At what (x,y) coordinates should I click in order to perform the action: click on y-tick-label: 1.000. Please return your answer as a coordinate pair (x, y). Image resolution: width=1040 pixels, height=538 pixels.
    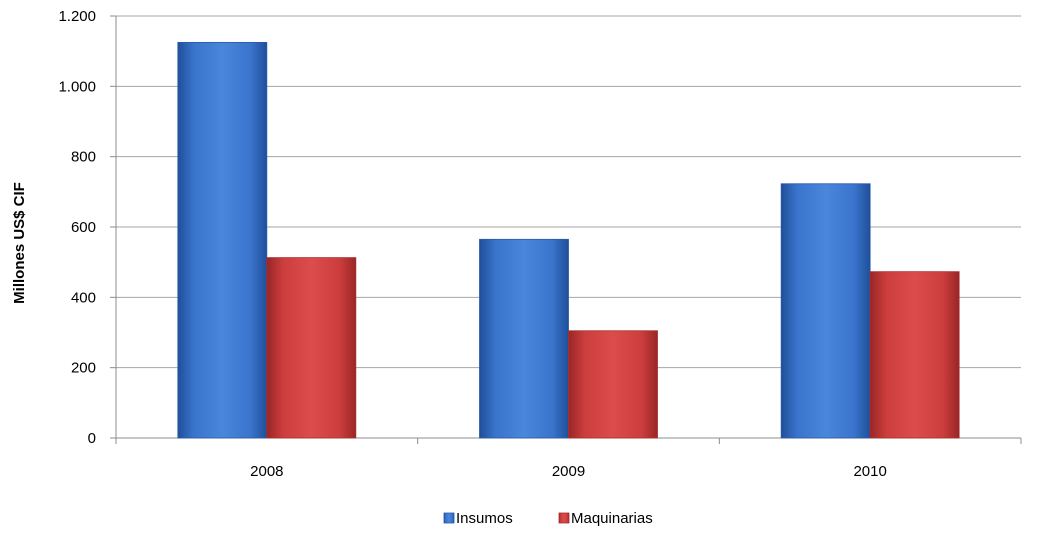
    Looking at the image, I should click on (77, 86).